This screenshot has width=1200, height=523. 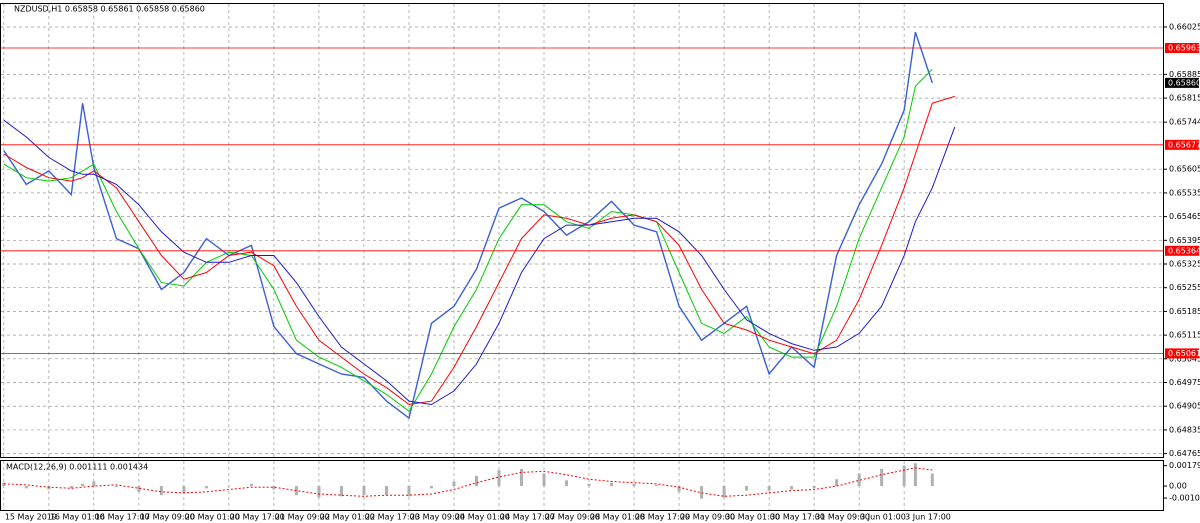 What do you see at coordinates (662, 517) in the screenshot?
I see `x-tick-label: 28 May 17:00` at bounding box center [662, 517].